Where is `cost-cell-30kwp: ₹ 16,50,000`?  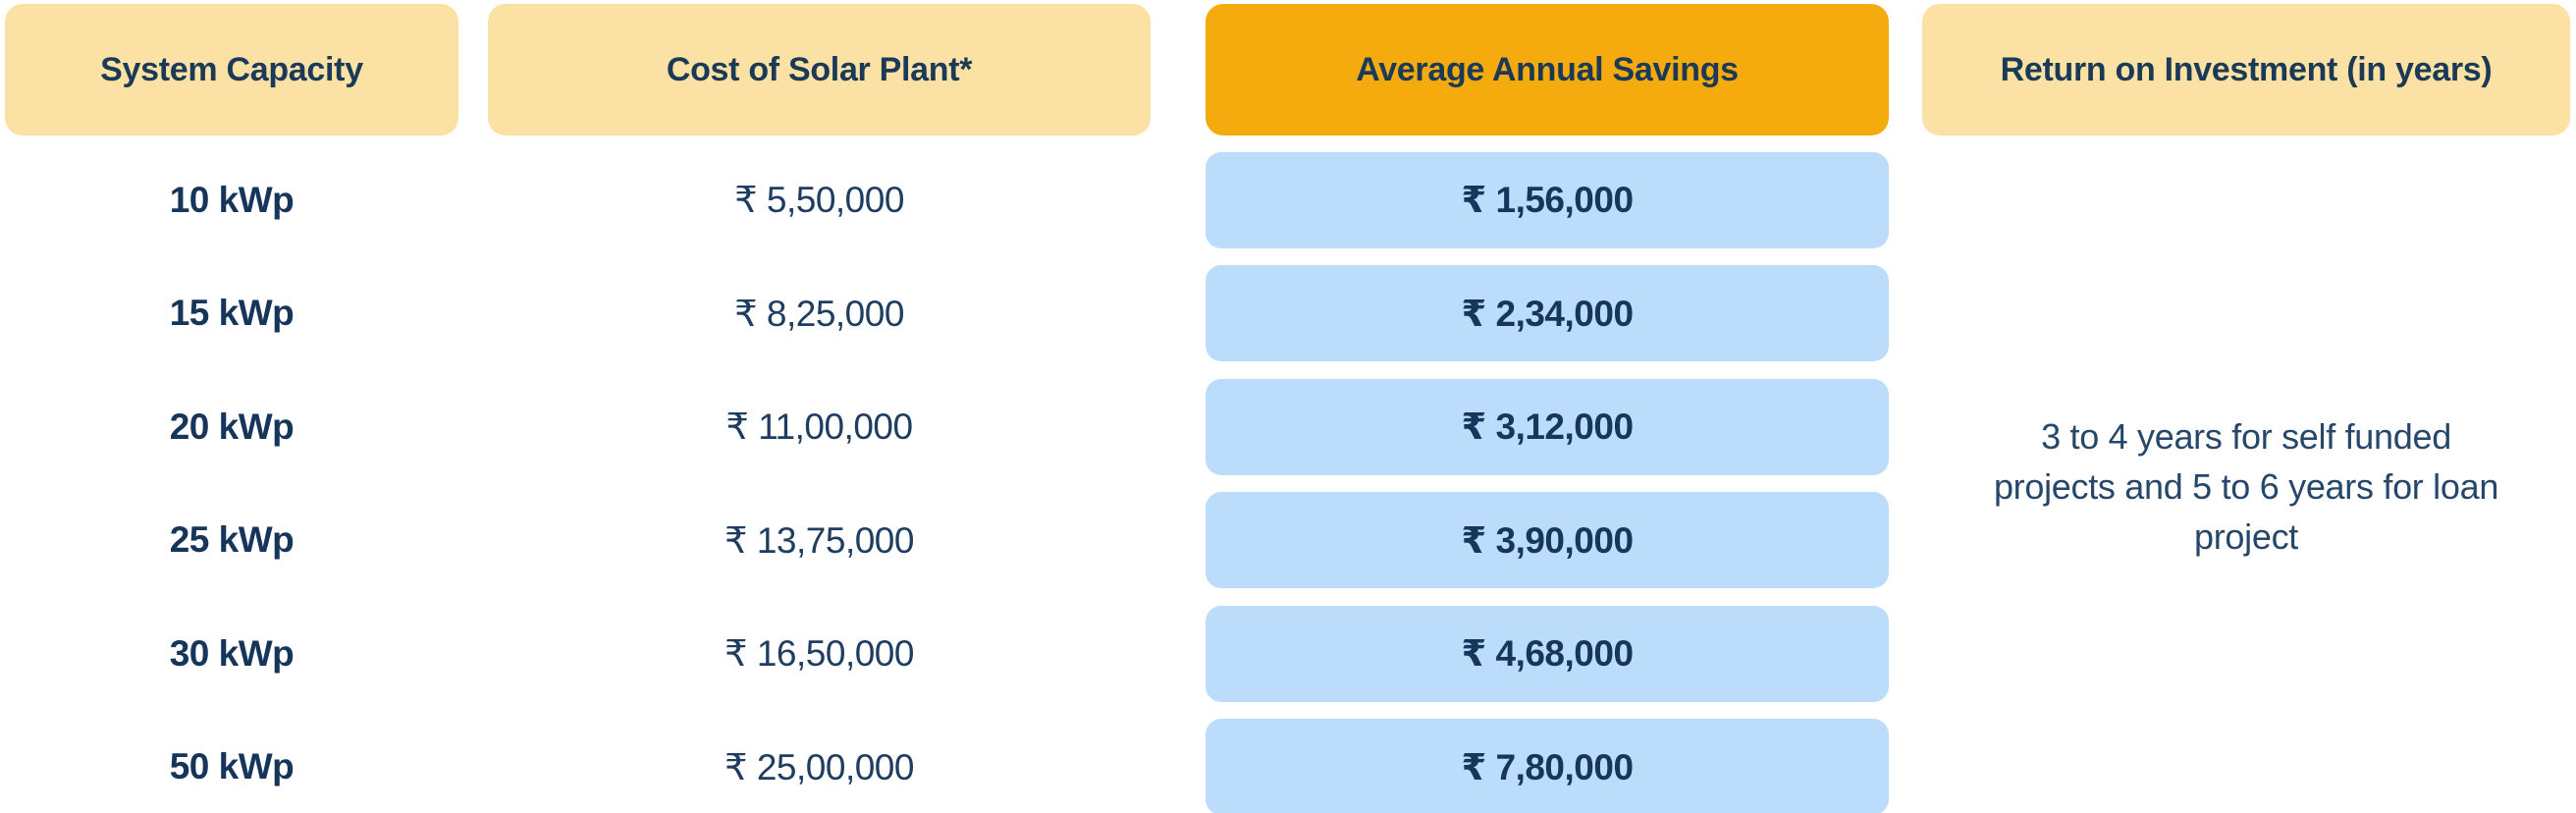
cost-cell-30kwp: ₹ 16,50,000 is located at coordinates (819, 654).